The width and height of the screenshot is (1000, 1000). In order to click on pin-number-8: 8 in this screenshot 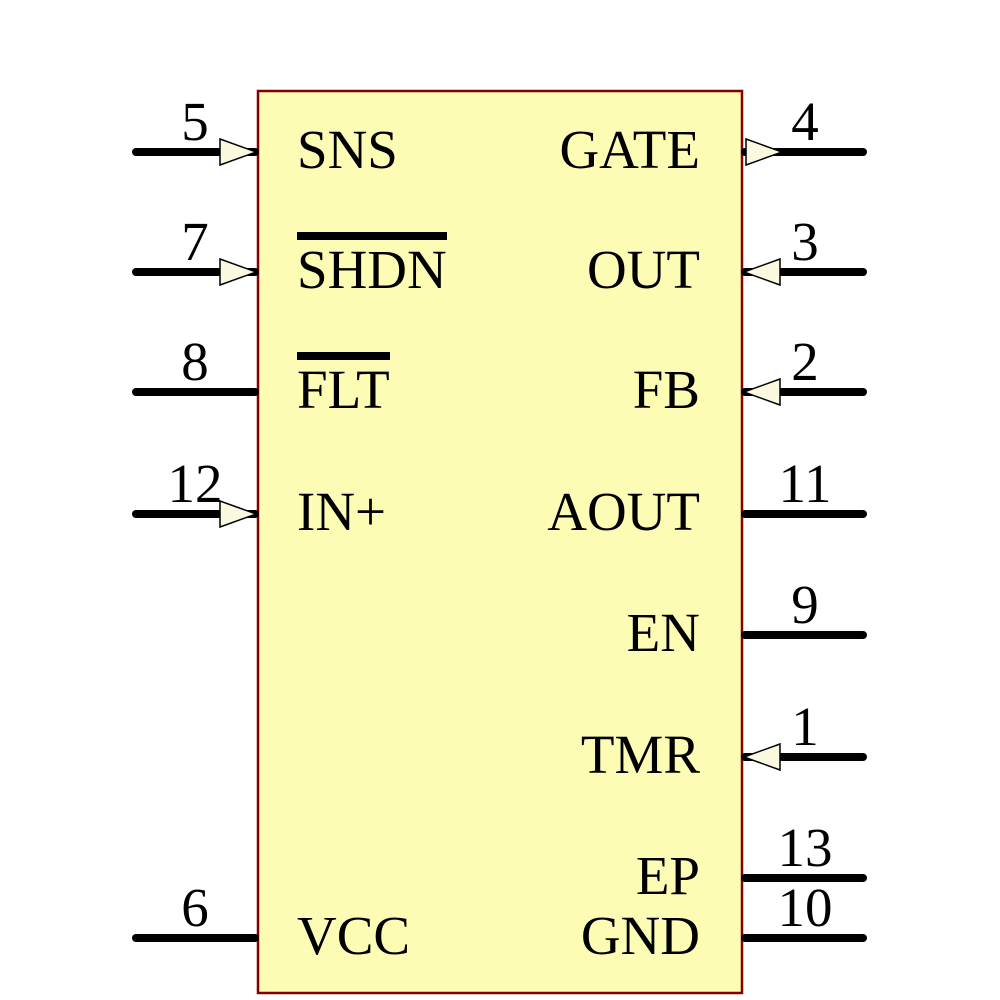, I will do `click(195, 361)`.